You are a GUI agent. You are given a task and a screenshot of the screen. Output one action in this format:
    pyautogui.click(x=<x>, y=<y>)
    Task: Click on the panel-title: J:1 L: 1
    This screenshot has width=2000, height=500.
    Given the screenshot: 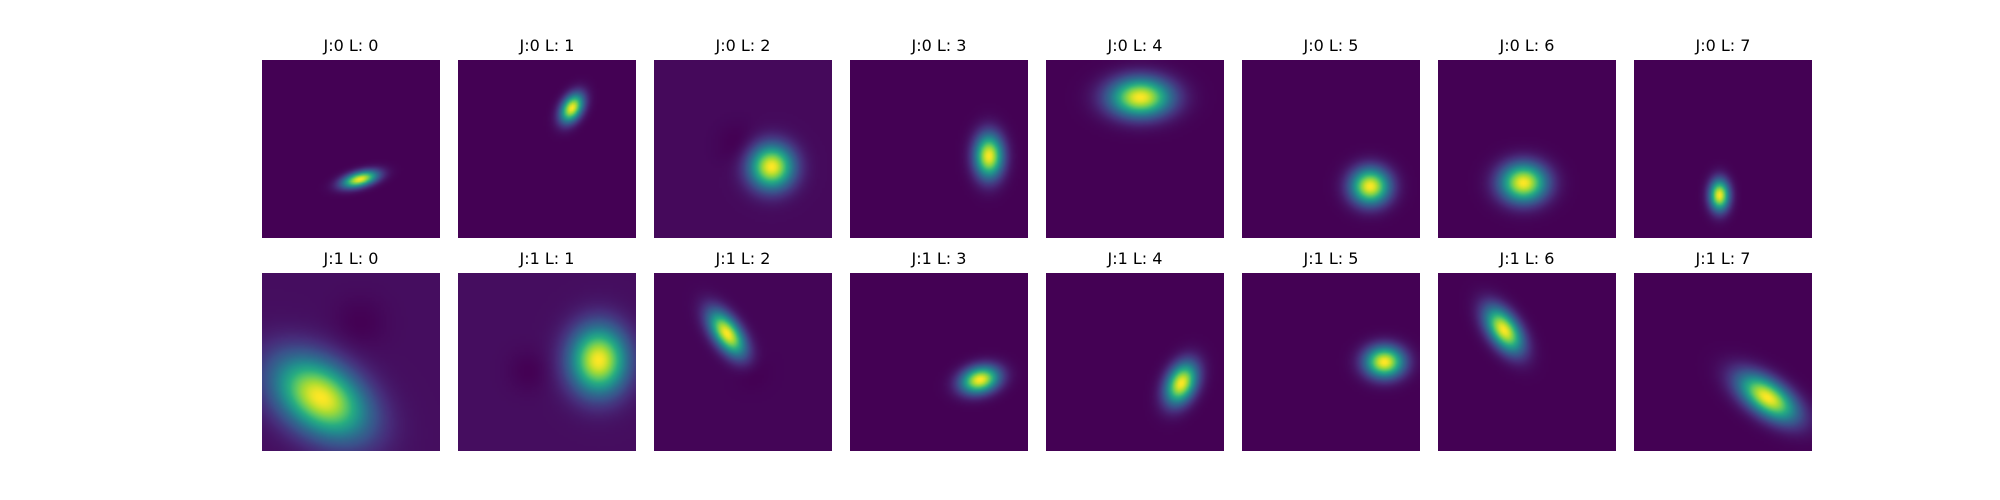 What is the action you would take?
    pyautogui.click(x=547, y=258)
    